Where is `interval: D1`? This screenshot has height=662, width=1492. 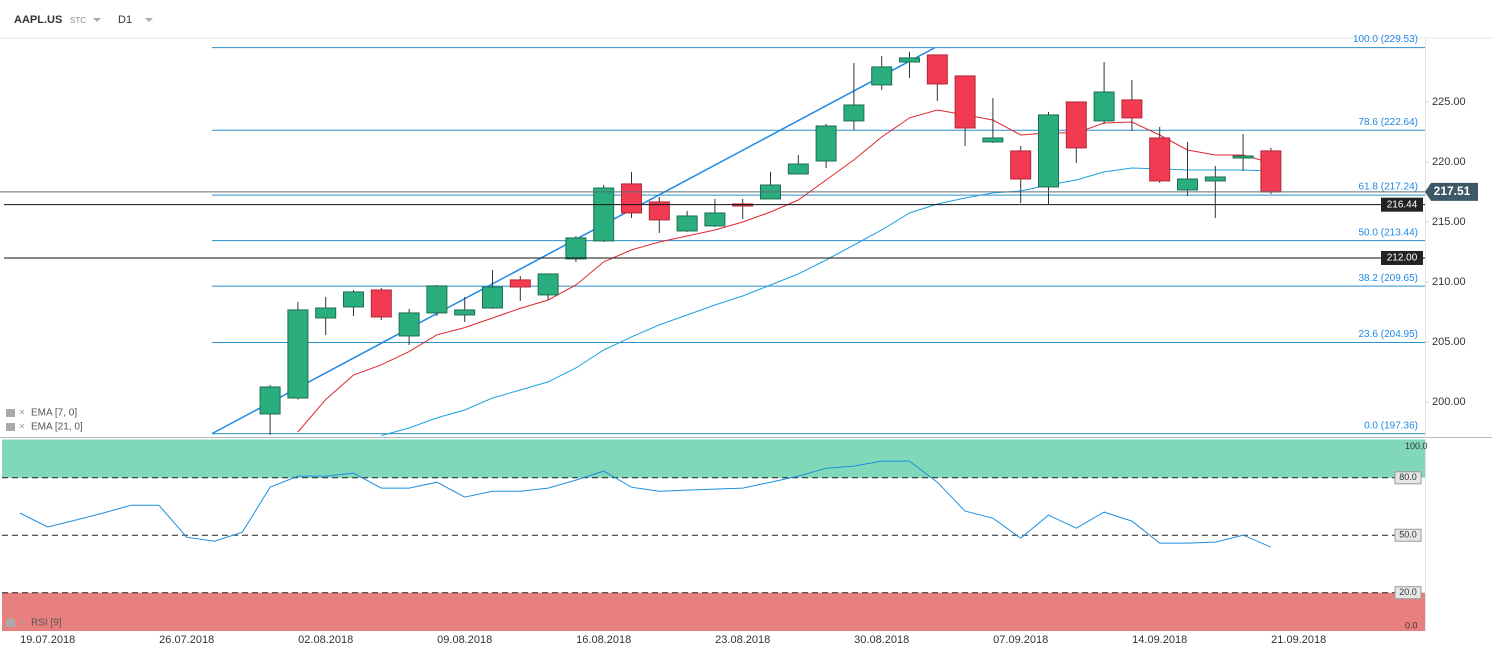
interval: D1 is located at coordinates (125, 20).